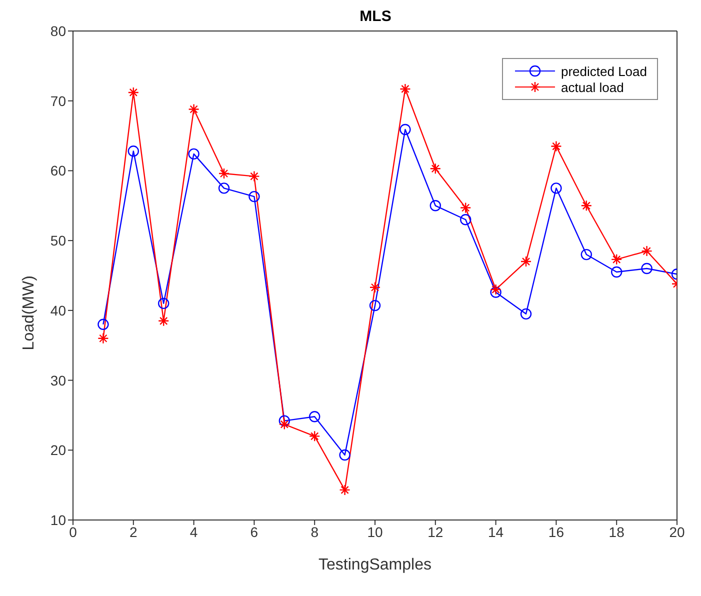 The image size is (701, 596). What do you see at coordinates (496, 532) in the screenshot?
I see `x-tick-label: 14` at bounding box center [496, 532].